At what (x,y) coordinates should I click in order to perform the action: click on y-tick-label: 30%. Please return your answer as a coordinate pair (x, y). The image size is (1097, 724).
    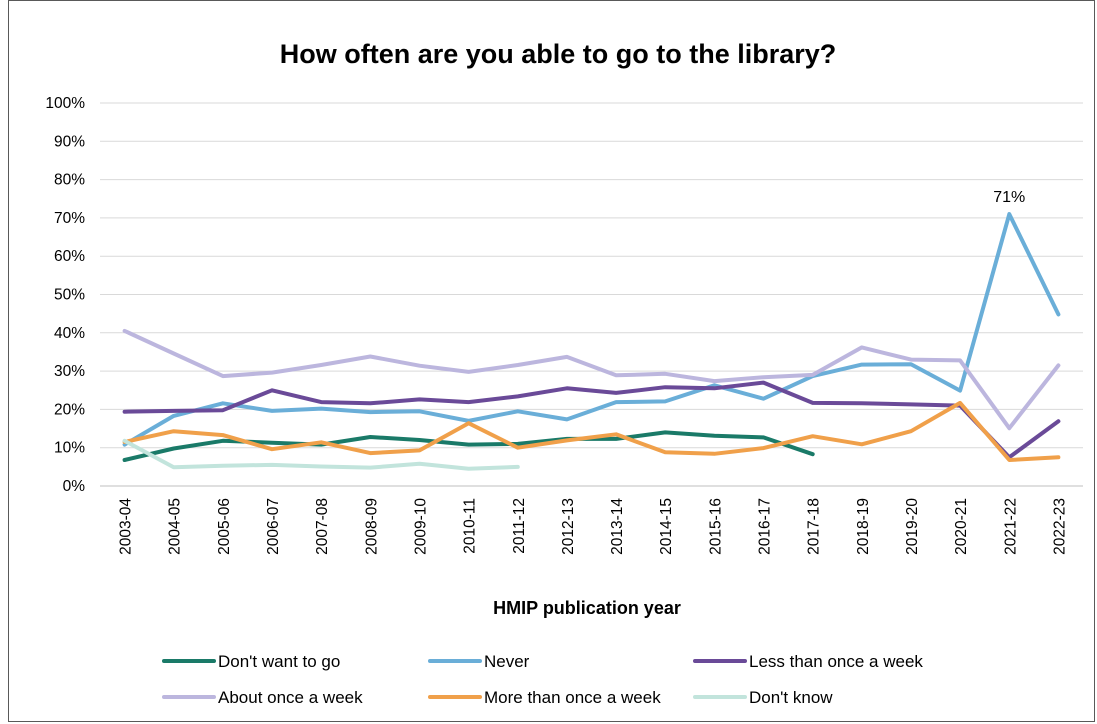
    Looking at the image, I should click on (69, 371).